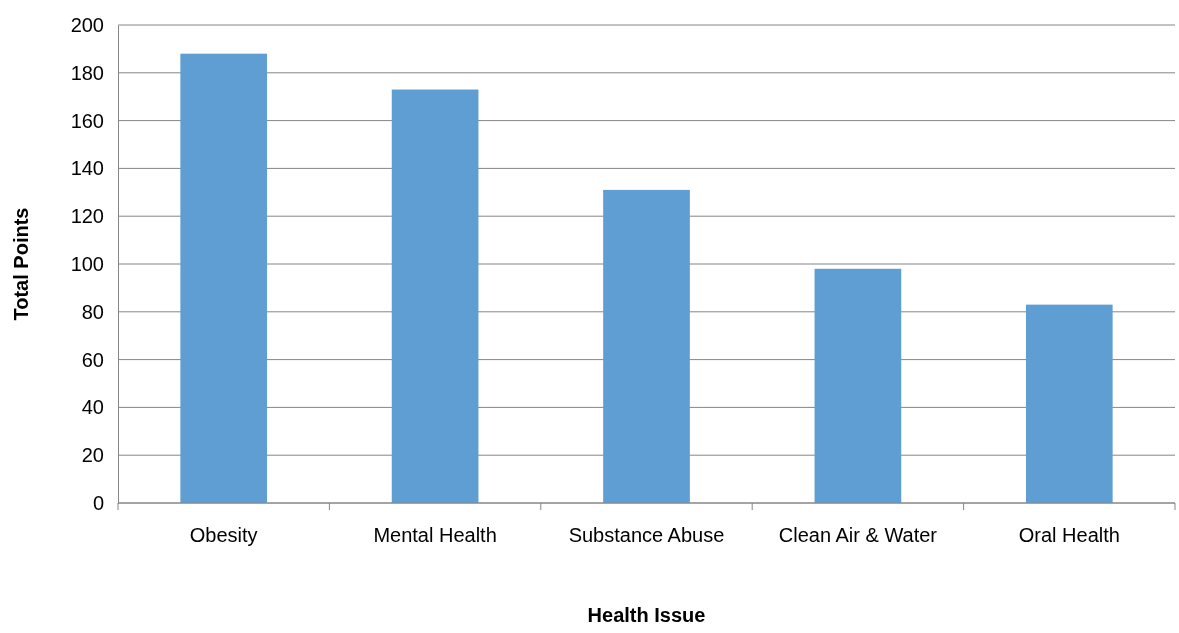 The height and width of the screenshot is (633, 1179). I want to click on x-tick-label: Oral Health, so click(1069, 535).